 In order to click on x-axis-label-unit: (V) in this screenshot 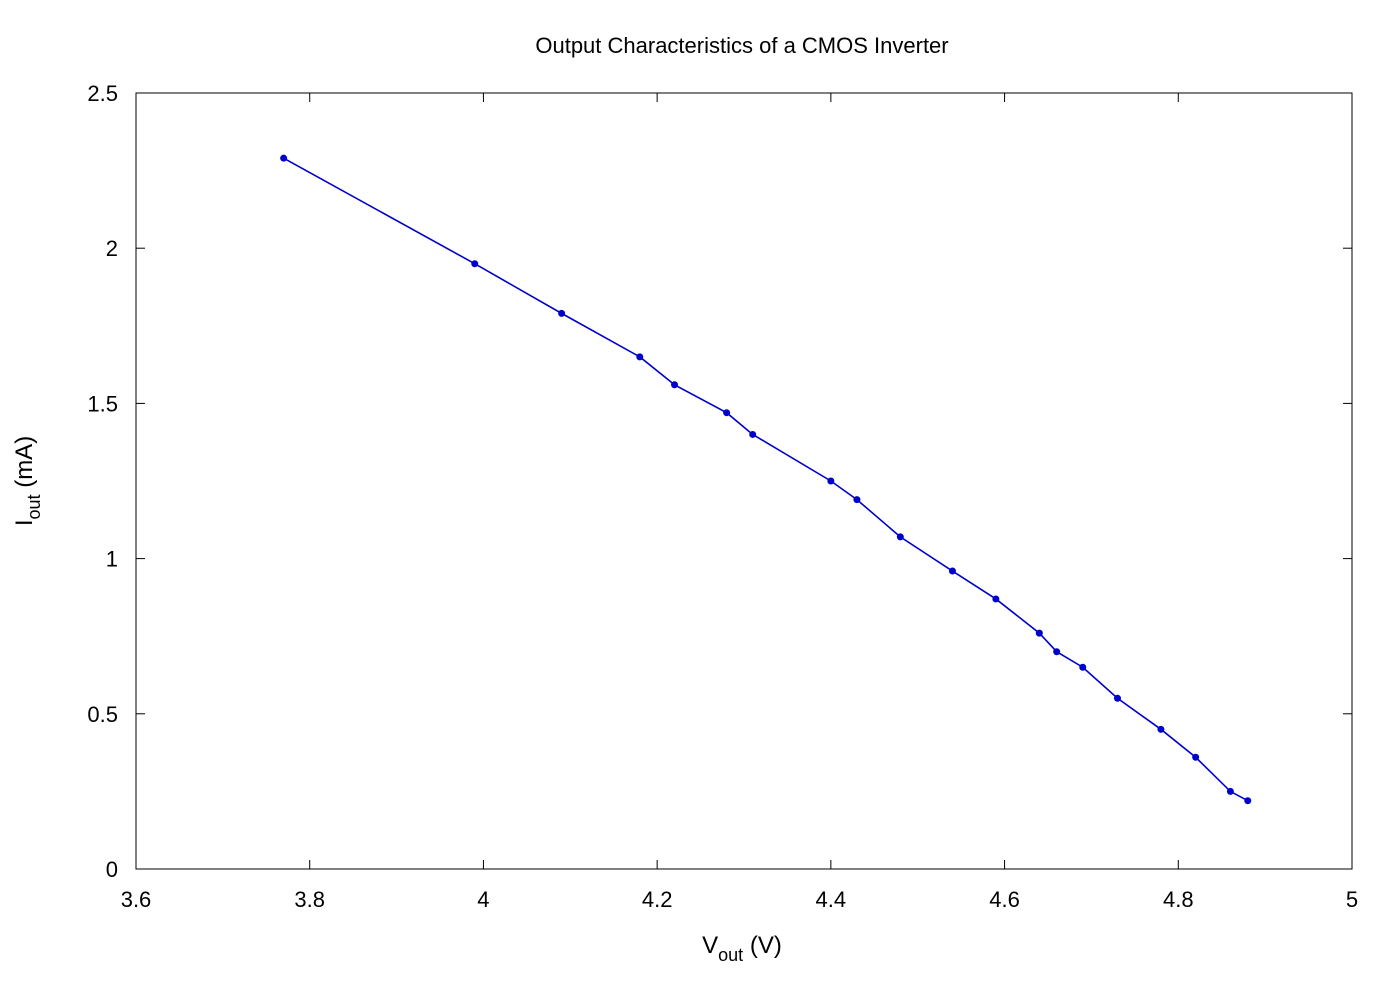, I will do `click(762, 945)`.